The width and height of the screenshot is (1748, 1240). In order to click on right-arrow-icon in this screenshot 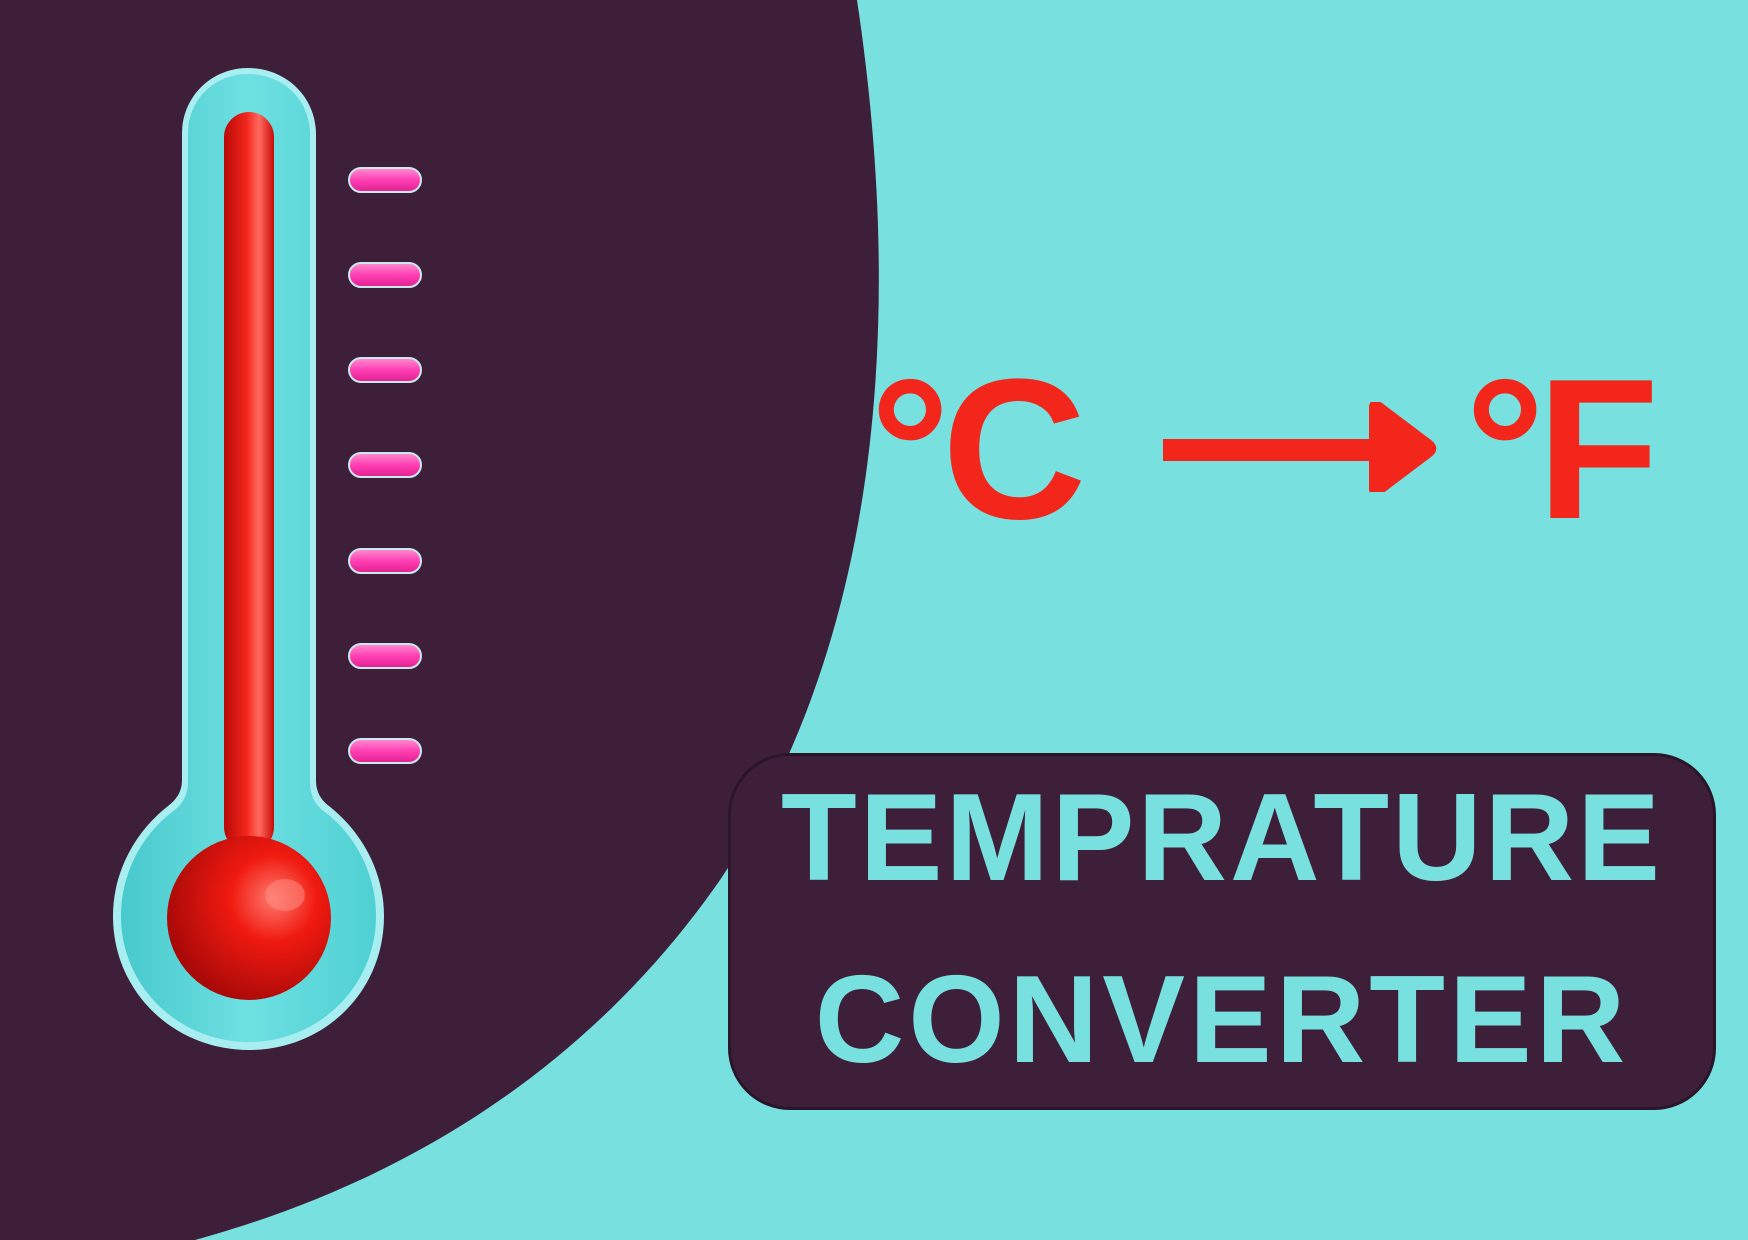, I will do `click(1300, 447)`.